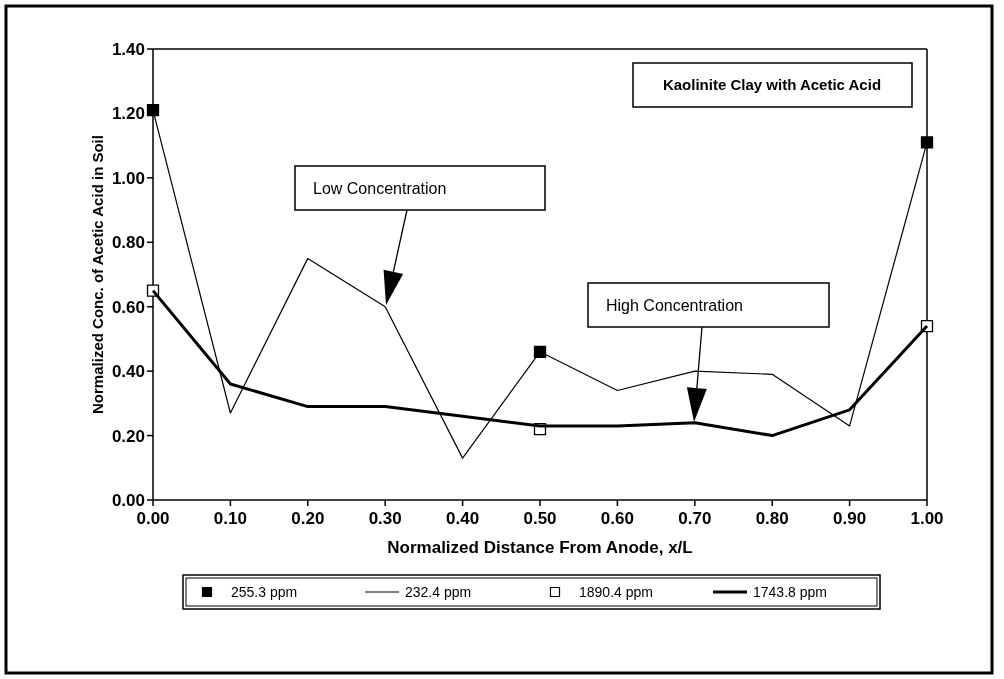  What do you see at coordinates (438, 591) in the screenshot?
I see `legend-label: 232.4 ppm` at bounding box center [438, 591].